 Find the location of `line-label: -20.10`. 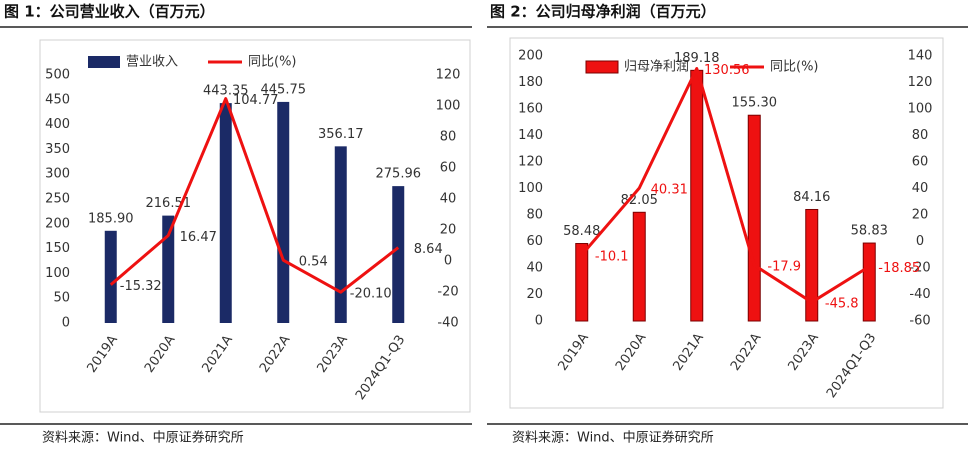

line-label: -20.10 is located at coordinates (371, 294).